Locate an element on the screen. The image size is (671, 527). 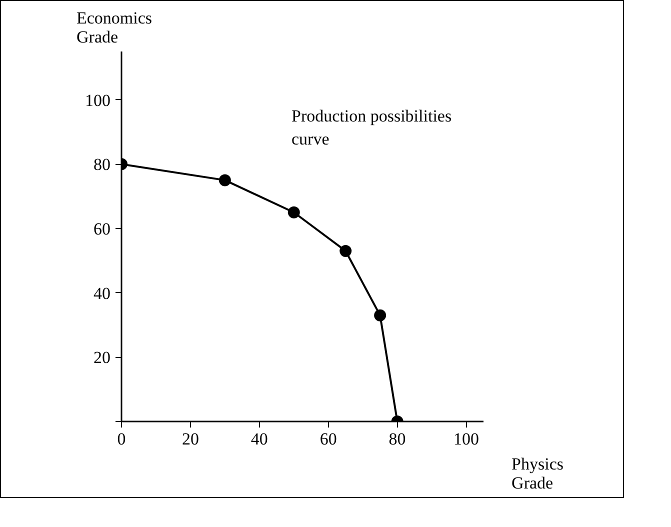
x-tick-label: 80 is located at coordinates (397, 439).